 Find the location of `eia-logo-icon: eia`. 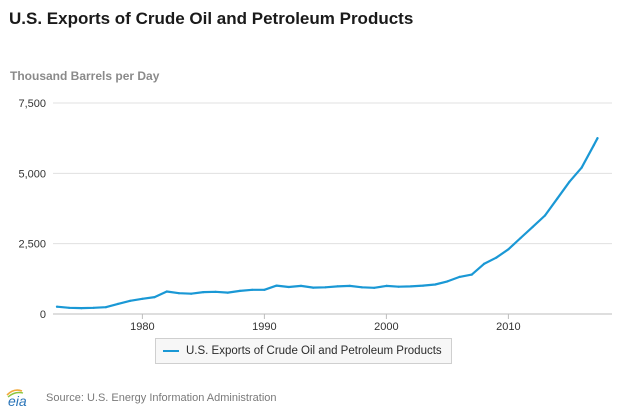

eia-logo-icon: eia is located at coordinates (16, 398).